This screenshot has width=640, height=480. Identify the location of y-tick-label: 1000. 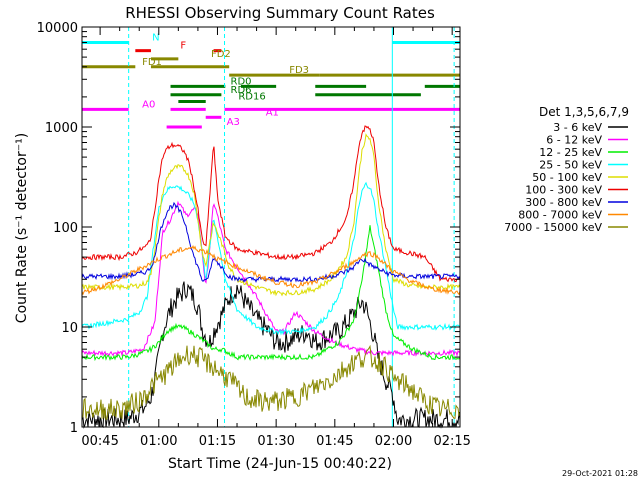
(61, 128).